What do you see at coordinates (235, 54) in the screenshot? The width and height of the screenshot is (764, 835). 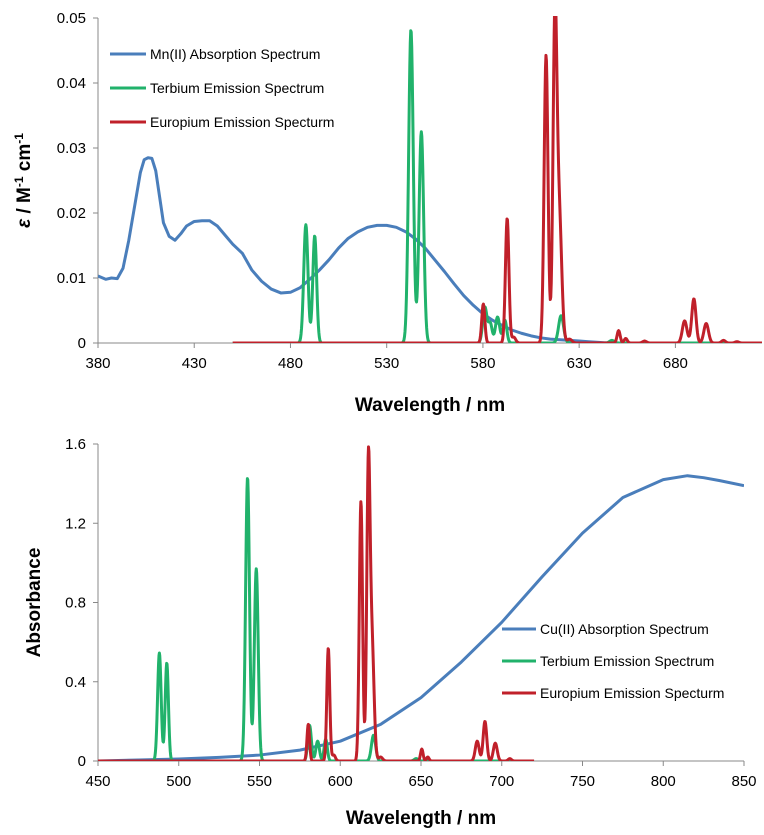 I see `legend-label-0: Mn(II) Absorption Spectrum` at bounding box center [235, 54].